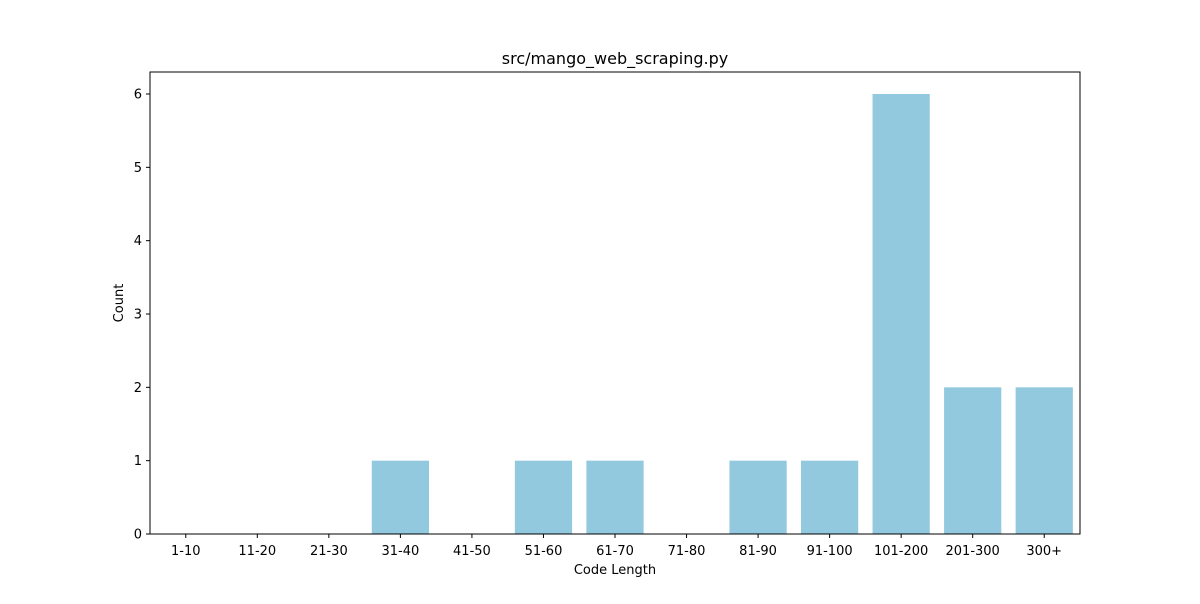 This screenshot has height=604, width=1200. What do you see at coordinates (186, 551) in the screenshot?
I see `x-tick-label: 1-10` at bounding box center [186, 551].